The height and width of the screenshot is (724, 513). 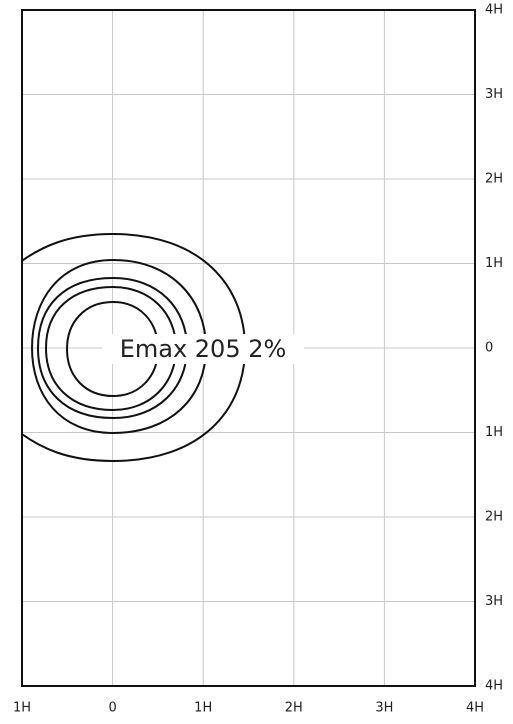 What do you see at coordinates (489, 348) in the screenshot?
I see `y-tick-label: 0` at bounding box center [489, 348].